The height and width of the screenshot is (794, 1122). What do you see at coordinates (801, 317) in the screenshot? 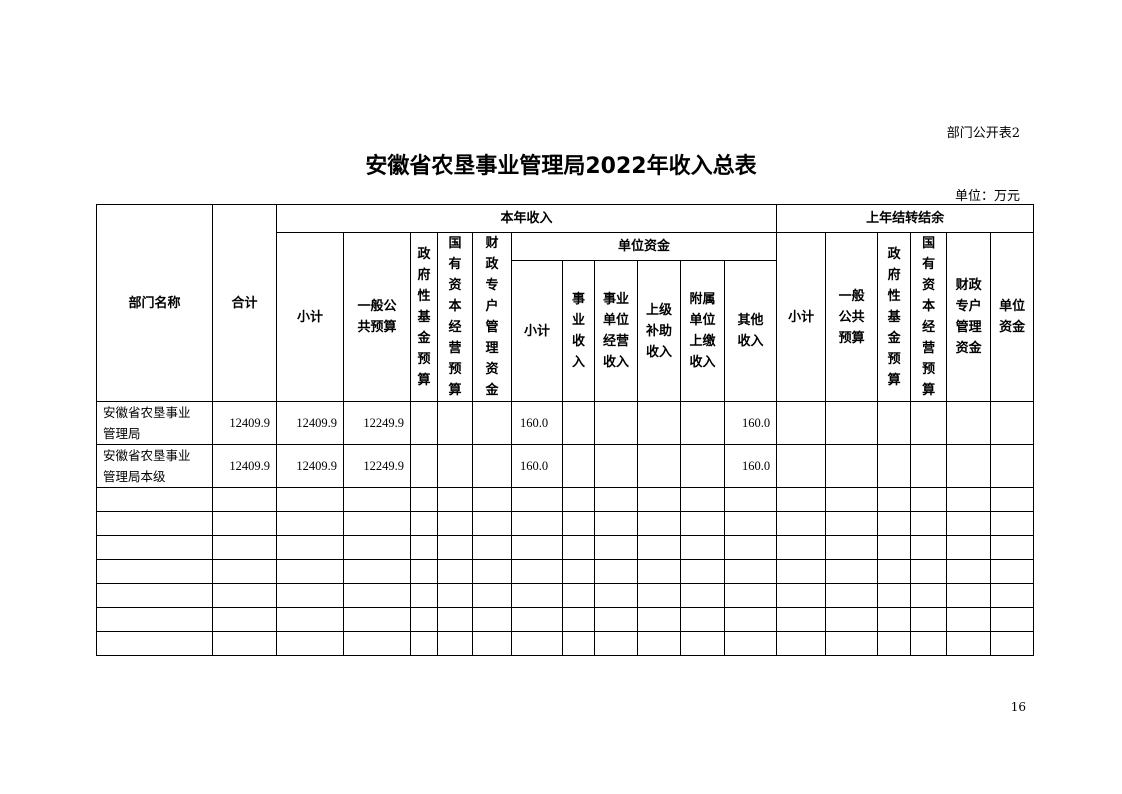
I see `header-py-subtotal: 小计` at bounding box center [801, 317].